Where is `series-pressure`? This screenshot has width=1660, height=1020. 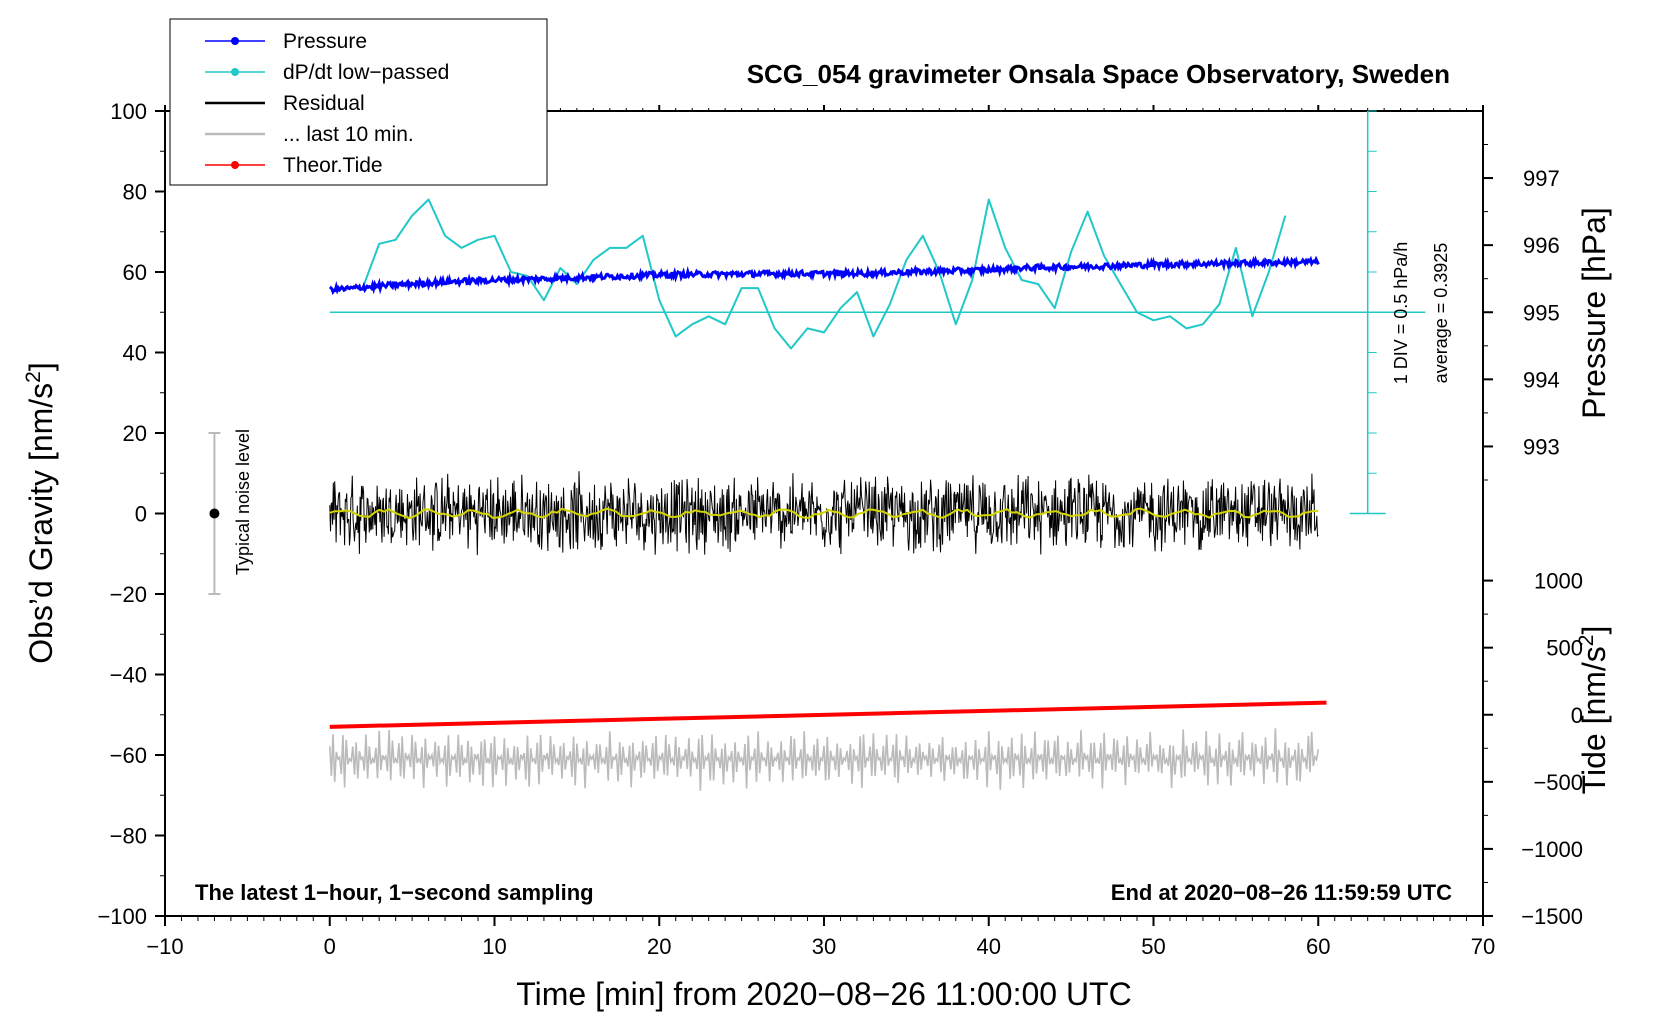
series-pressure is located at coordinates (824, 275).